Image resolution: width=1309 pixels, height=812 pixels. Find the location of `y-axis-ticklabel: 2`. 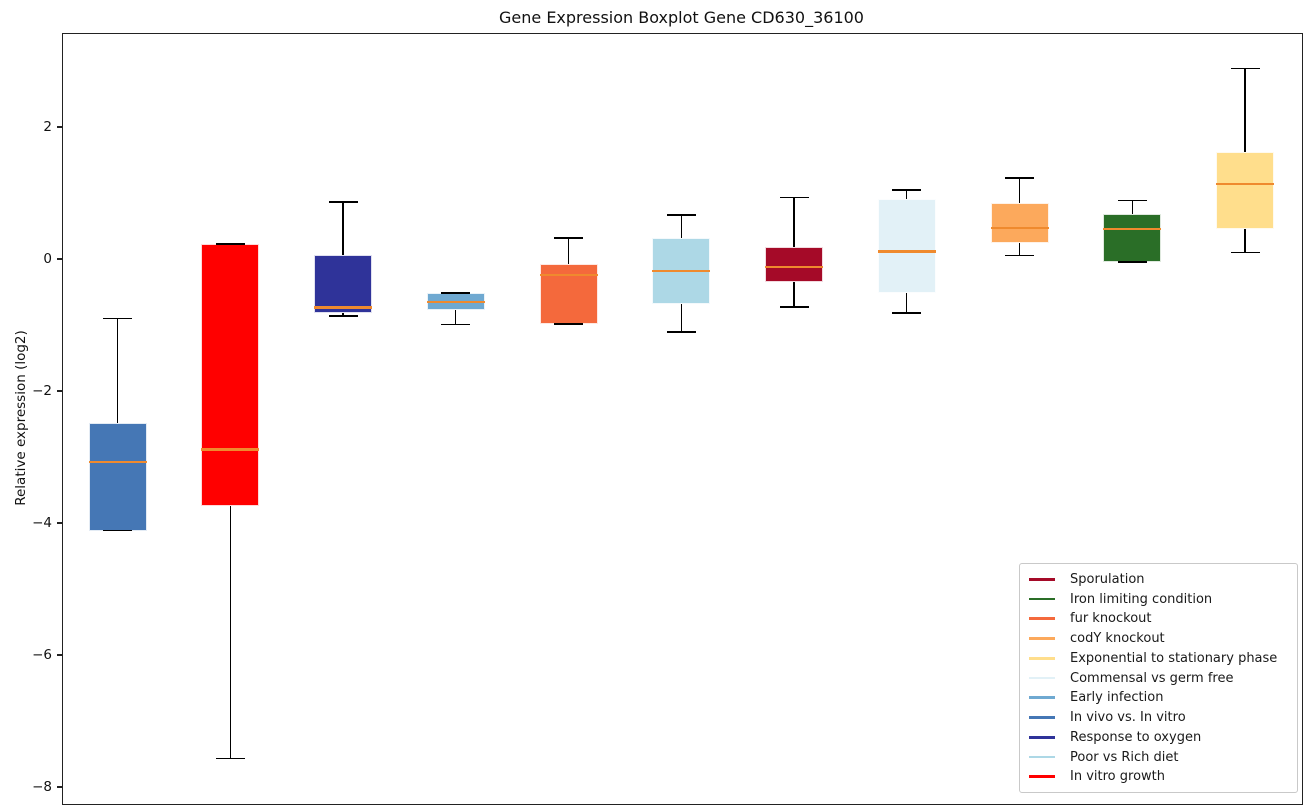

y-axis-ticklabel: 2 is located at coordinates (47, 127).